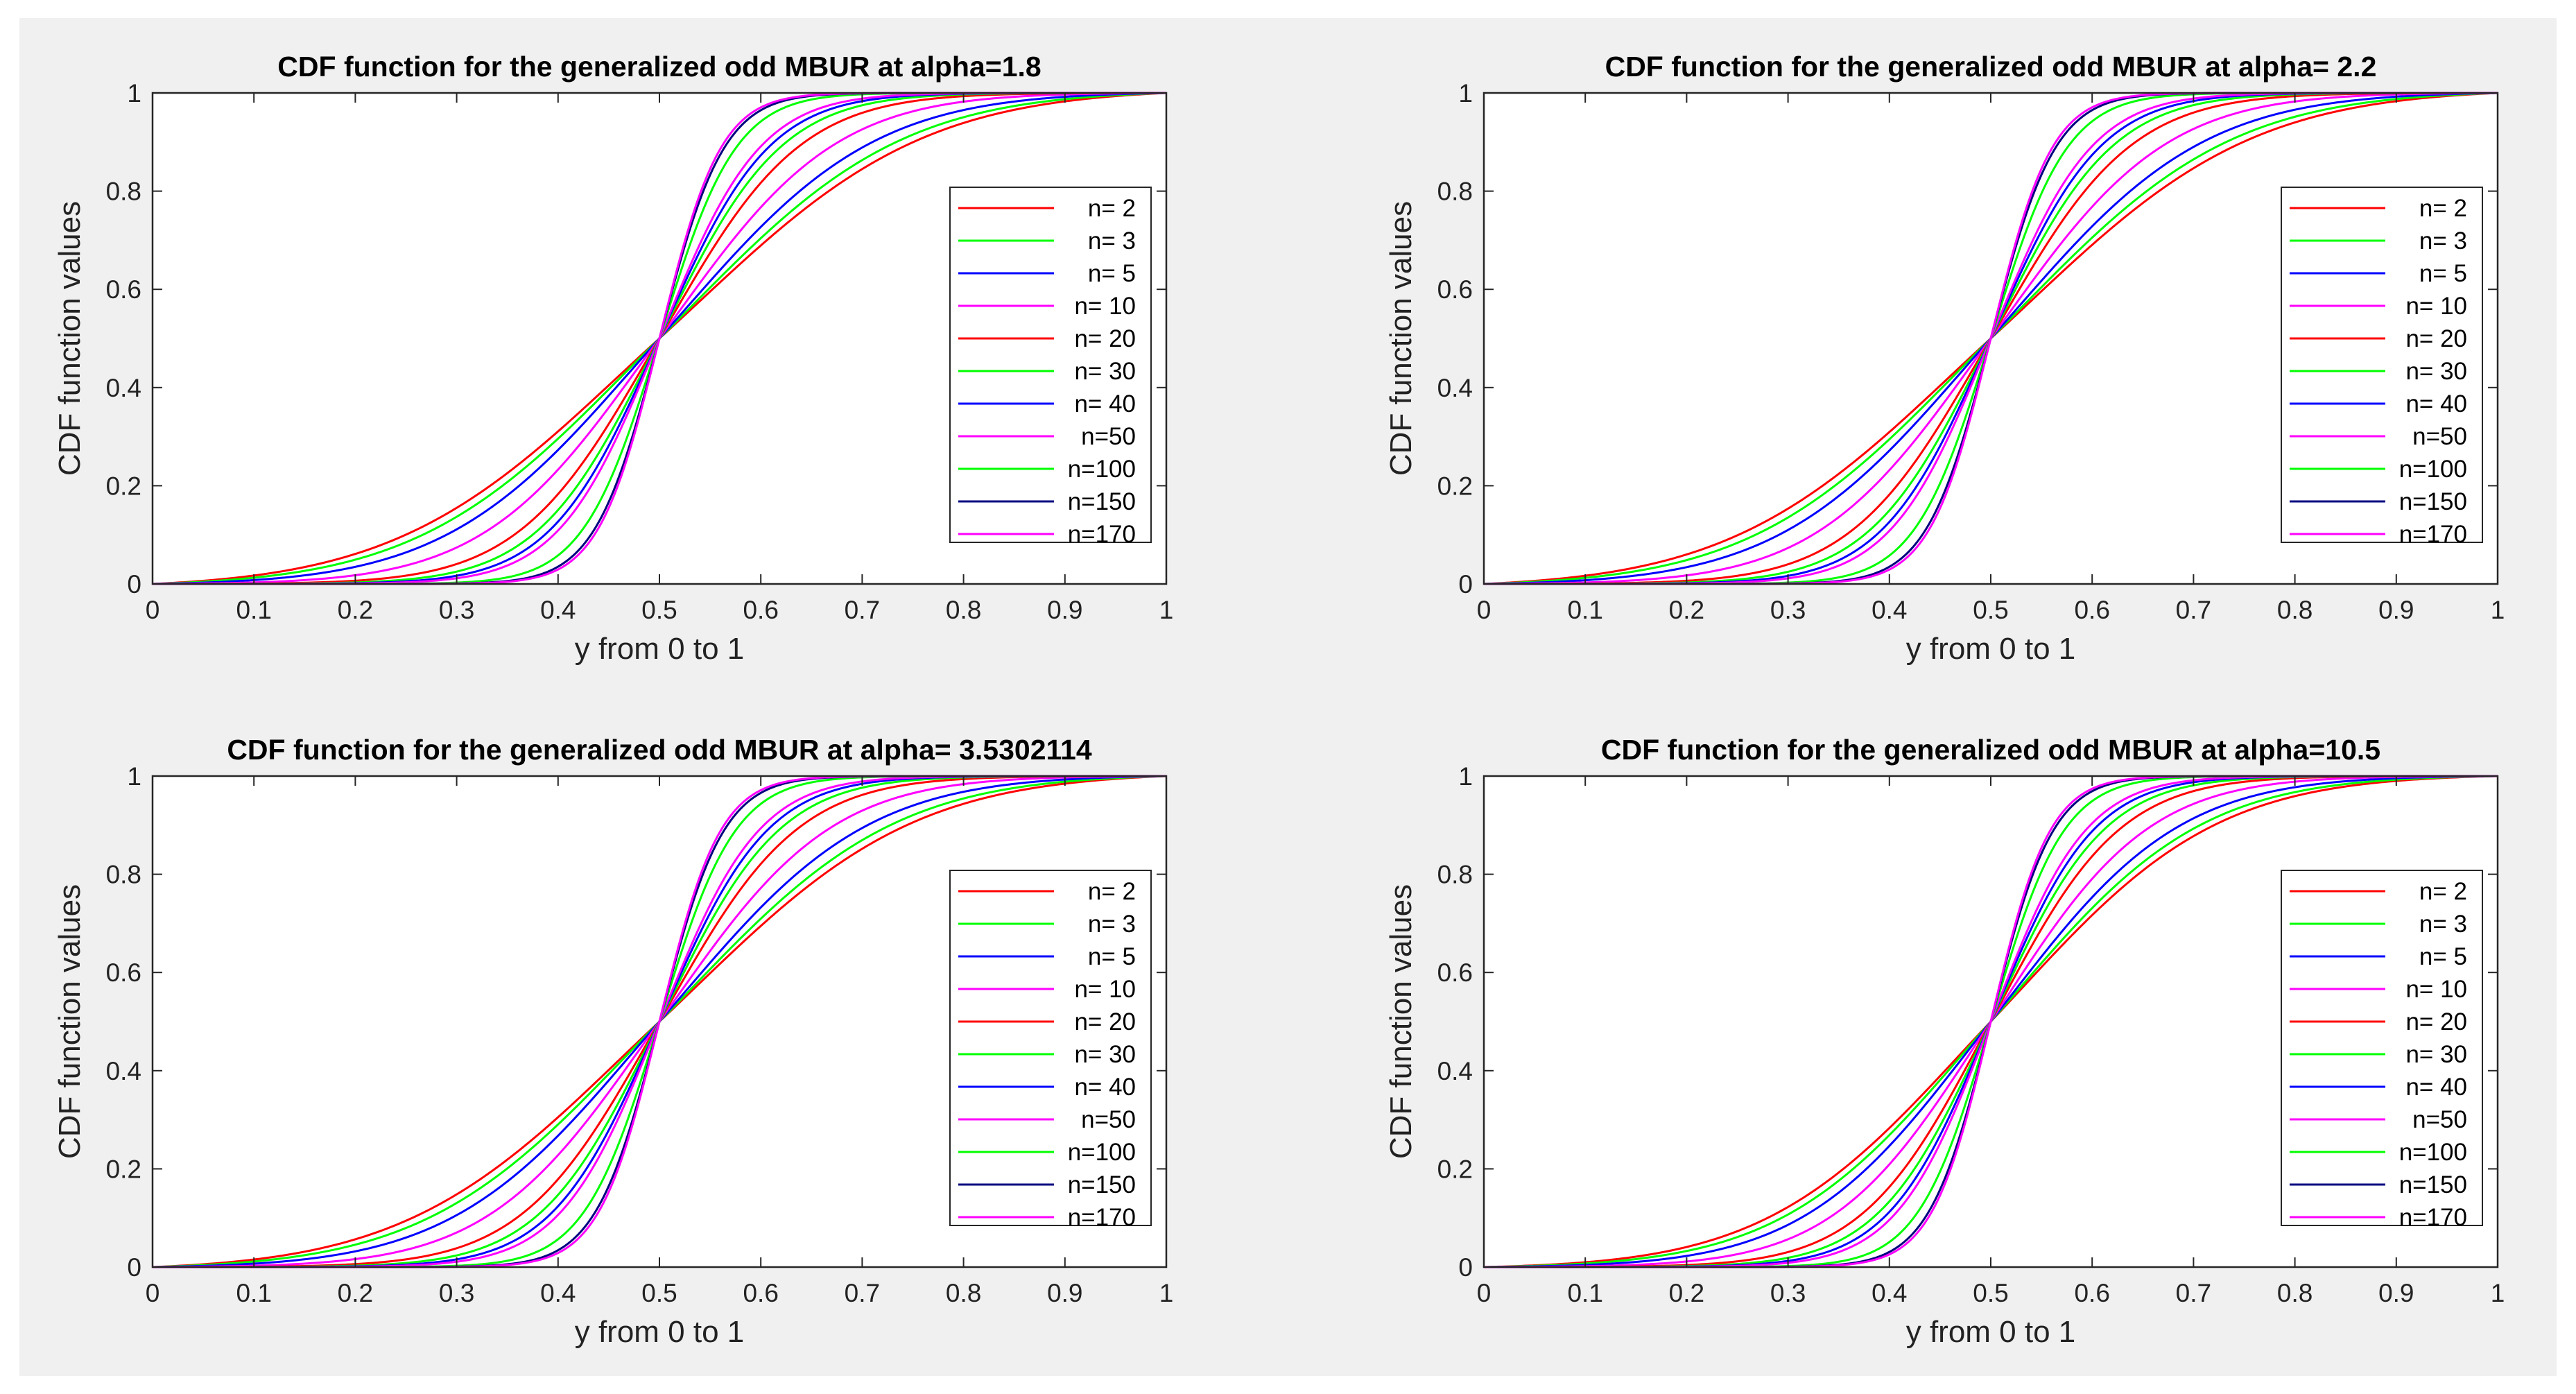  What do you see at coordinates (2378, 1087) in the screenshot?
I see `legend-item: n= 40` at bounding box center [2378, 1087].